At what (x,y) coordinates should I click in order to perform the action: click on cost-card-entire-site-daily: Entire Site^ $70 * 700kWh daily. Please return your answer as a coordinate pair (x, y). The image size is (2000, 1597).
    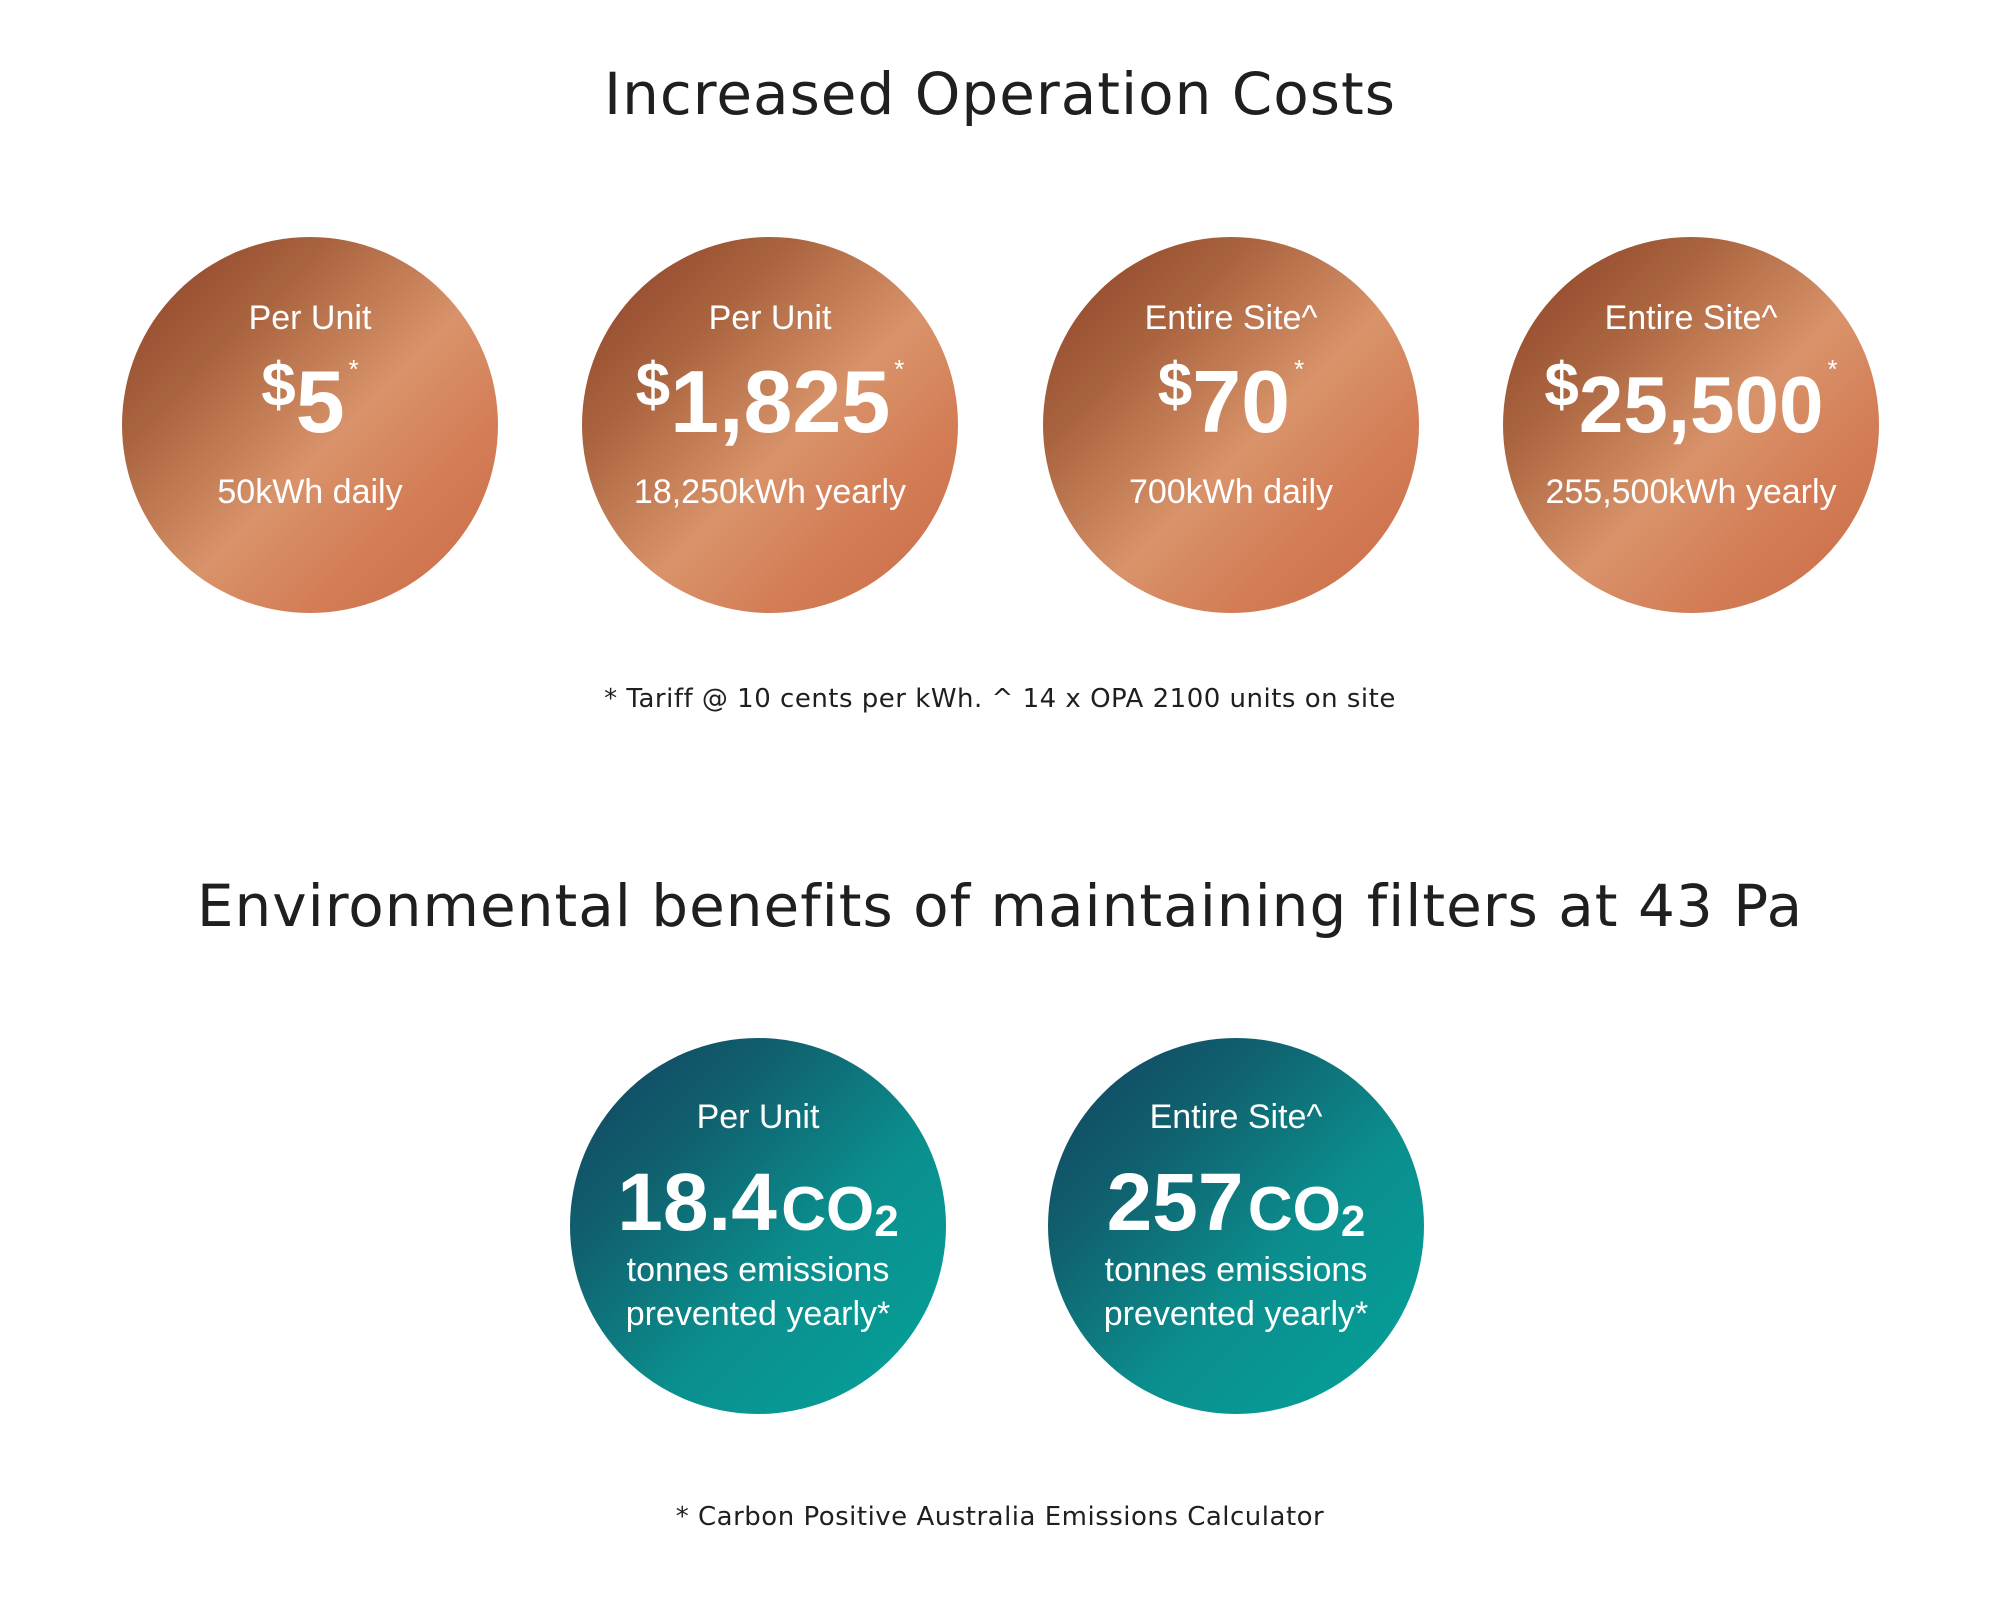
    Looking at the image, I should click on (1231, 425).